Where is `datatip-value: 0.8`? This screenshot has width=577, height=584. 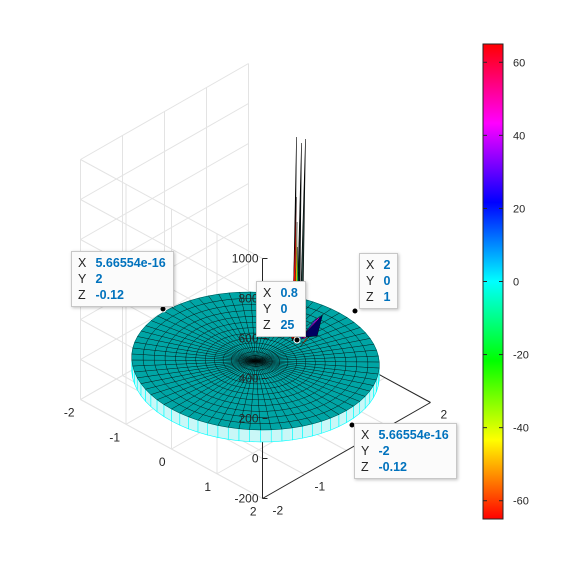
datatip-value: 0.8 is located at coordinates (289, 293).